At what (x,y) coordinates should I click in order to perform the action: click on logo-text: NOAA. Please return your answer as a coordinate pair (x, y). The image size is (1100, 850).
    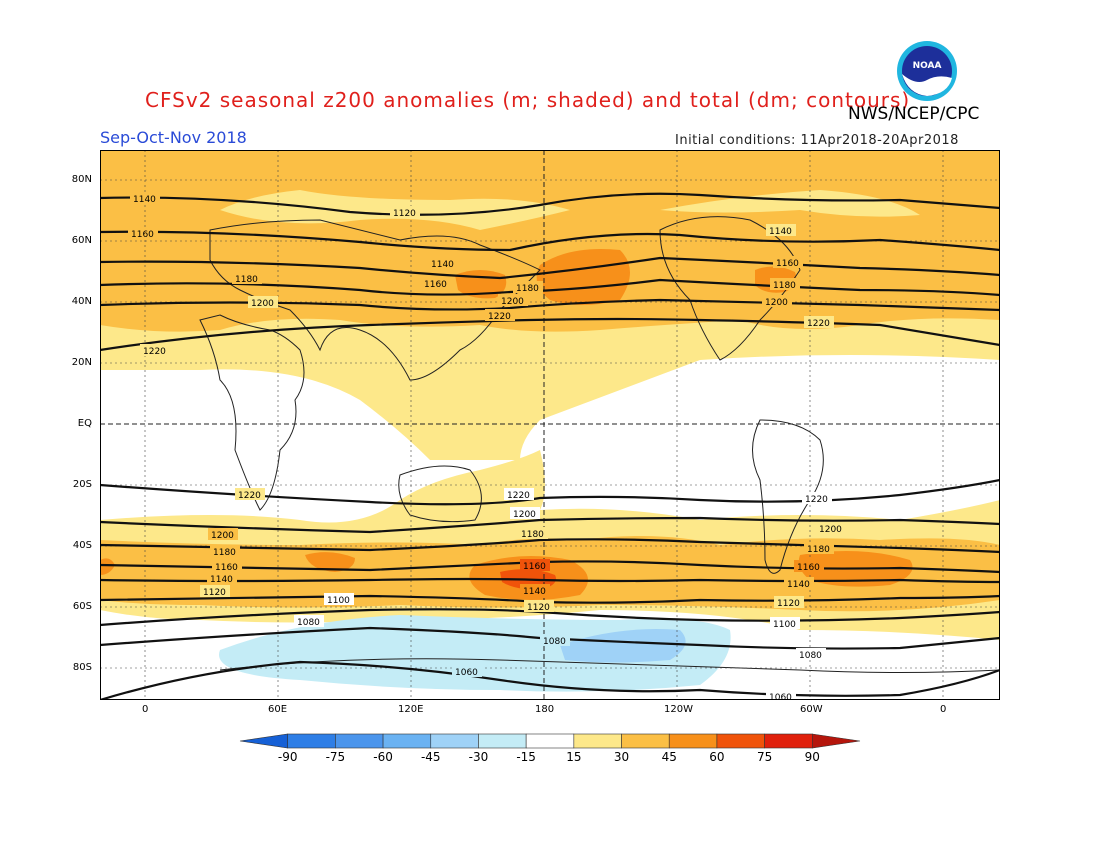
    Looking at the image, I should click on (927, 66).